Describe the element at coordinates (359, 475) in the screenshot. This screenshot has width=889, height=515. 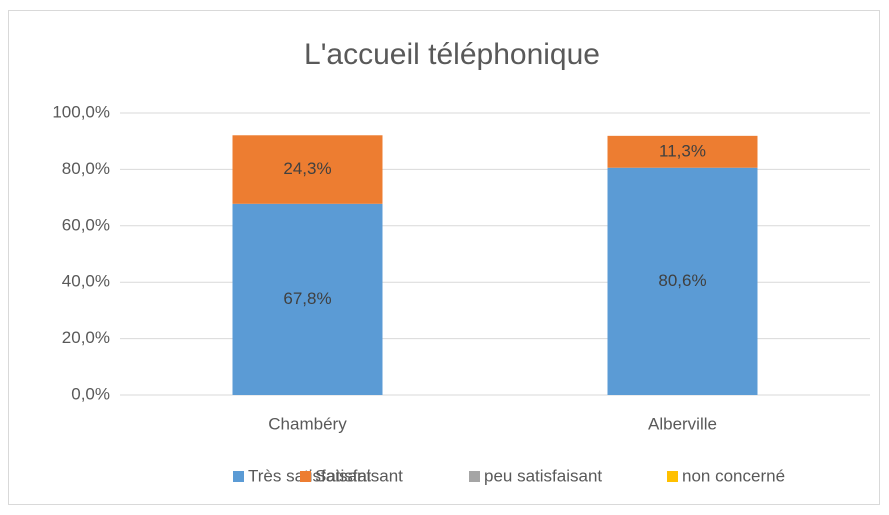
I see `legend-label: Satisfaisant` at that location.